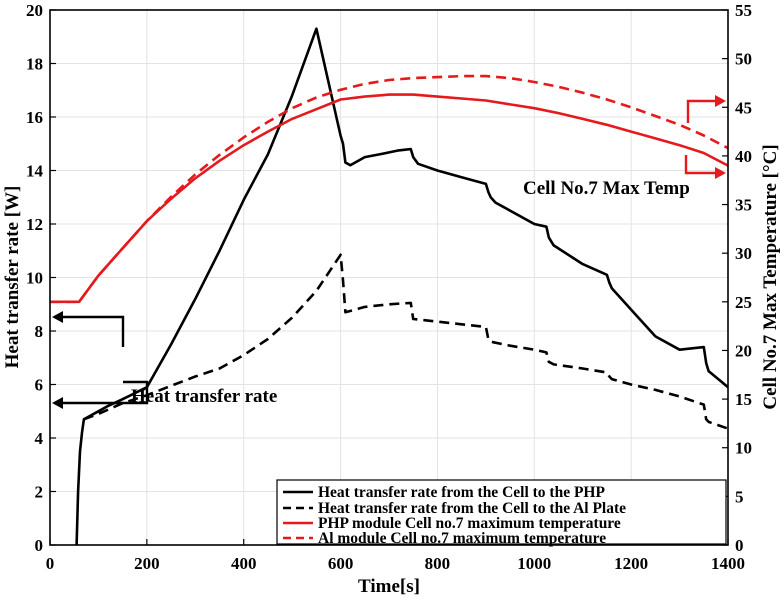 The width and height of the screenshot is (784, 600). What do you see at coordinates (204, 396) in the screenshot?
I see `annotation-heat-transfer-rate: Heat transfer rate` at bounding box center [204, 396].